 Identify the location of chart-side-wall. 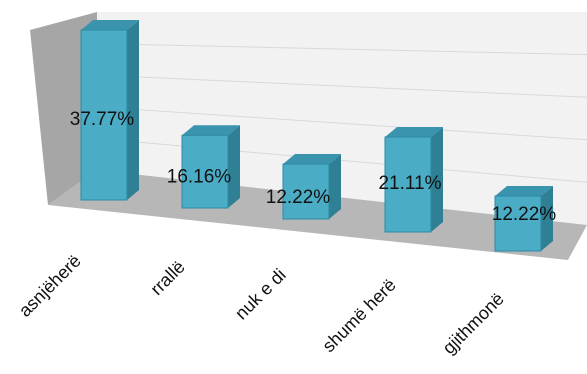
(63, 108).